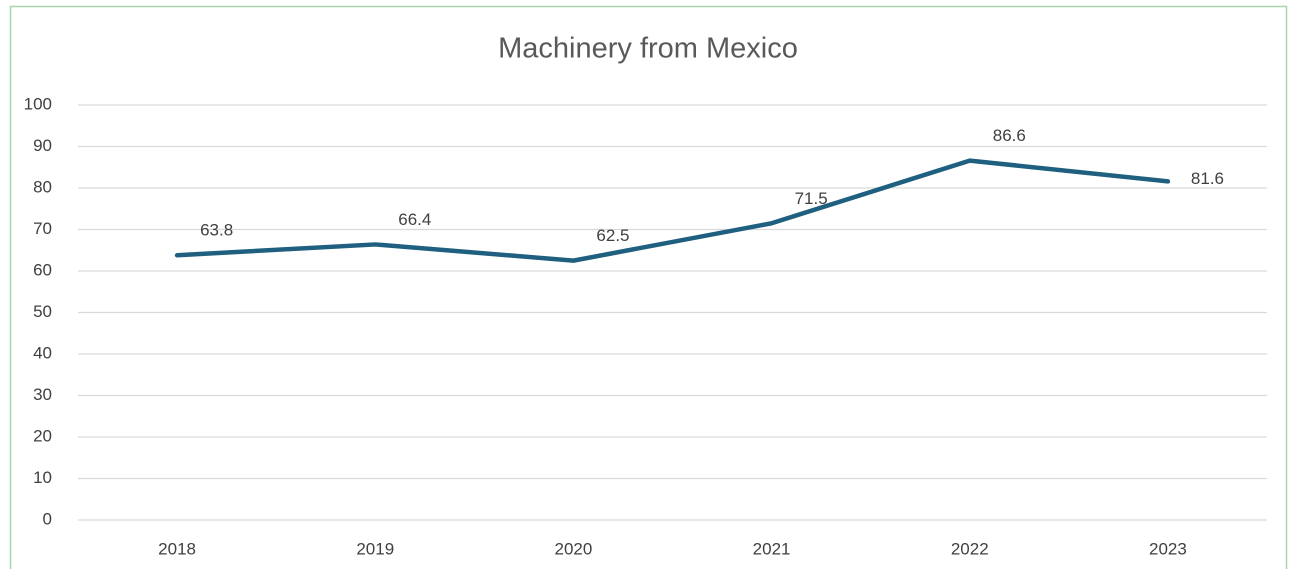 The image size is (1297, 569). What do you see at coordinates (414, 219) in the screenshot?
I see `data-label: 66.4` at bounding box center [414, 219].